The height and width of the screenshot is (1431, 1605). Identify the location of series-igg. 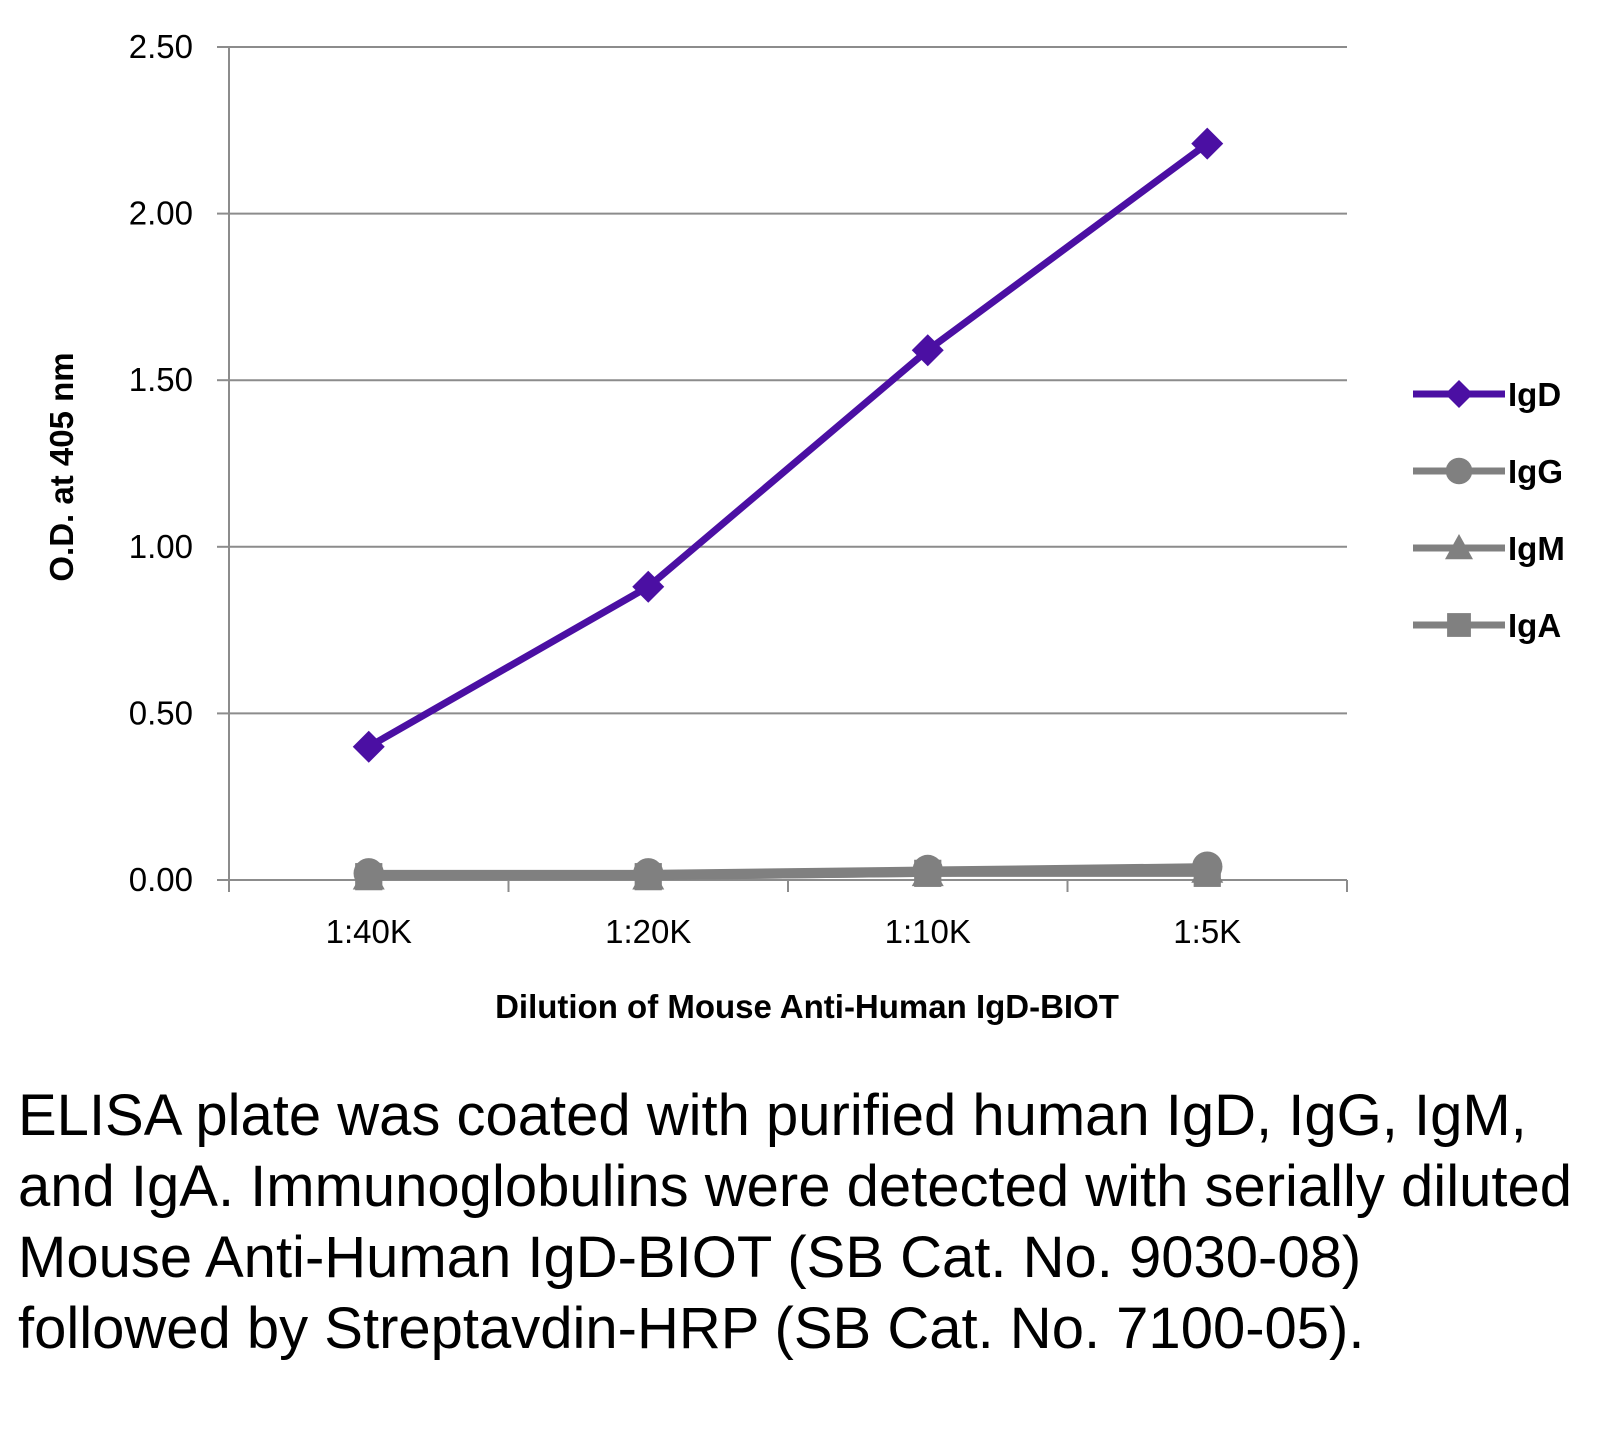
(788, 870).